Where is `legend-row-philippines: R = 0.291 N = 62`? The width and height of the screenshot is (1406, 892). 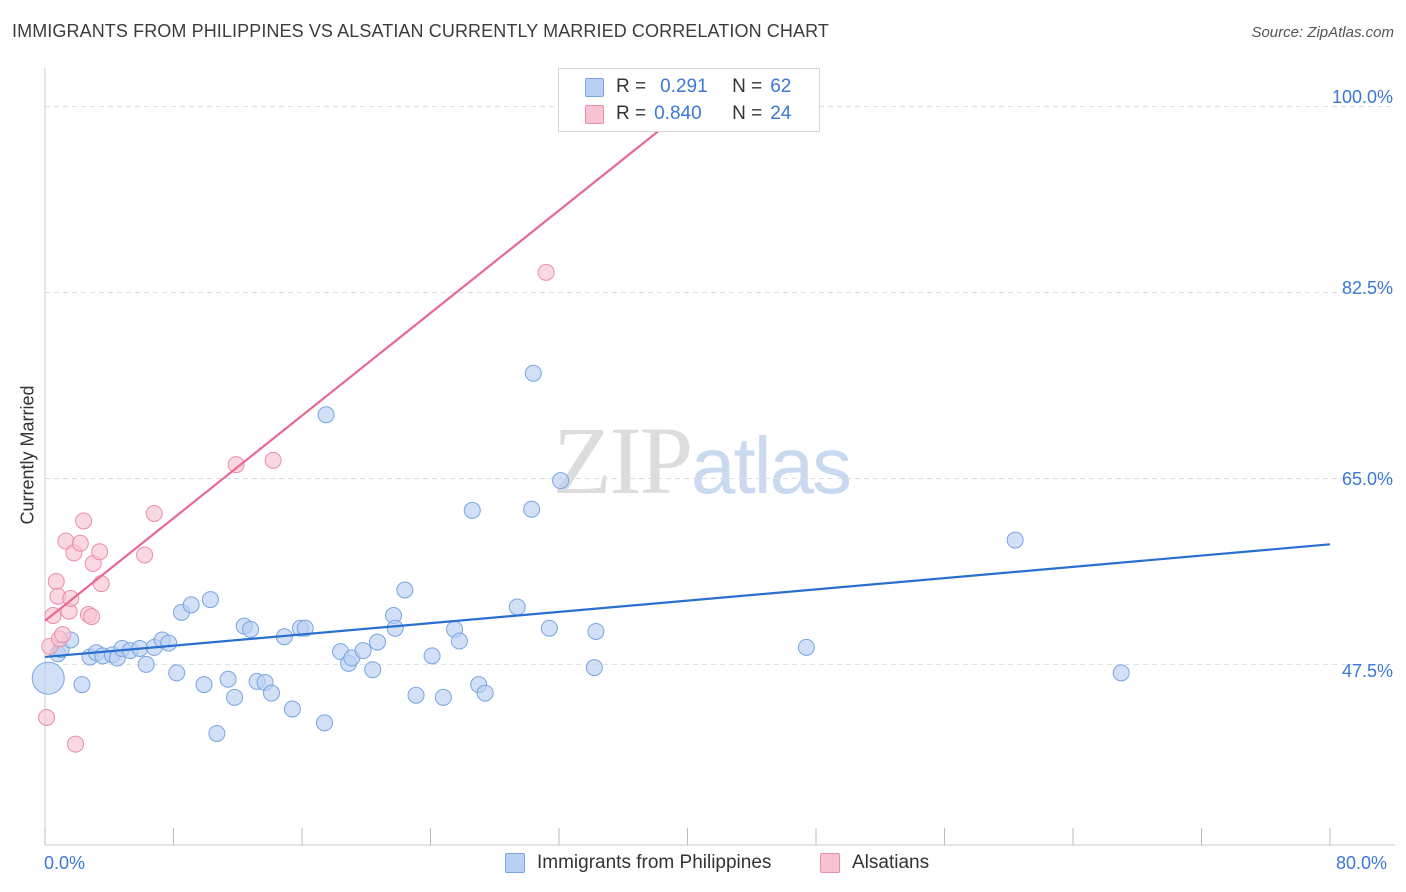 legend-row-philippines: R = 0.291 N = 62 is located at coordinates (688, 87).